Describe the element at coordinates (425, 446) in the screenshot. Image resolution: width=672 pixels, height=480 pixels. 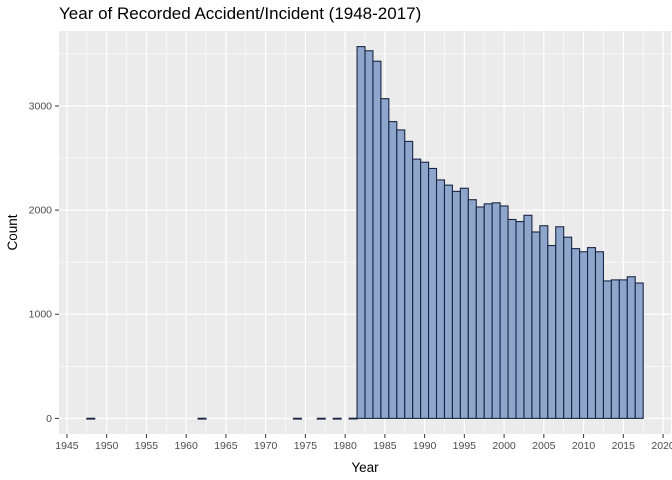
I see `x-tick-label: 1990` at that location.